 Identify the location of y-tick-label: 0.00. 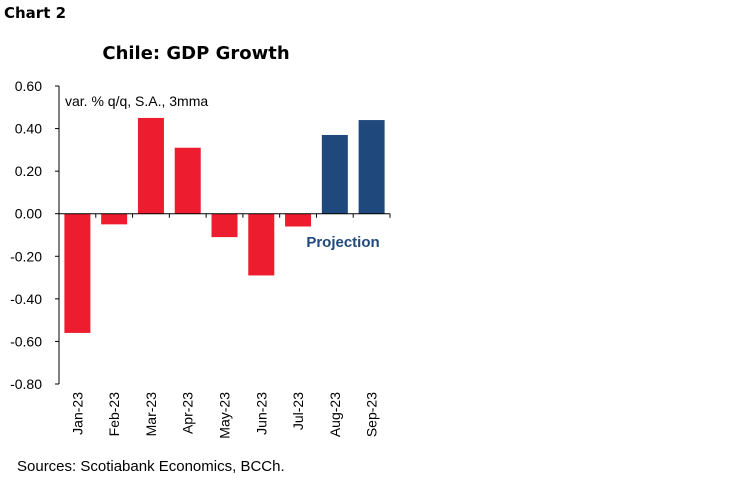
(28, 214).